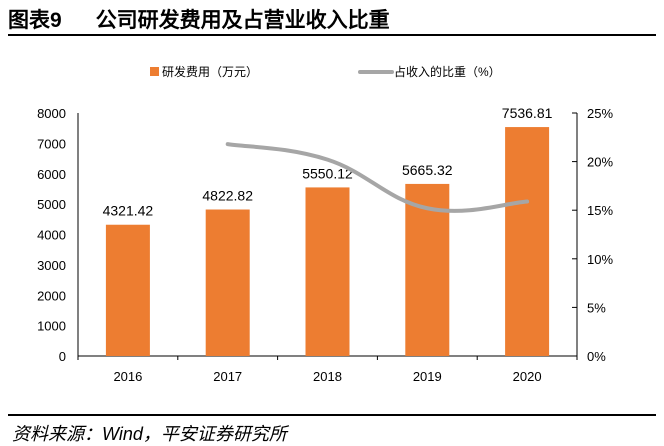 Image resolution: width=664 pixels, height=446 pixels. Describe the element at coordinates (227, 196) in the screenshot. I see `bar-data-label: 4822.82` at that location.